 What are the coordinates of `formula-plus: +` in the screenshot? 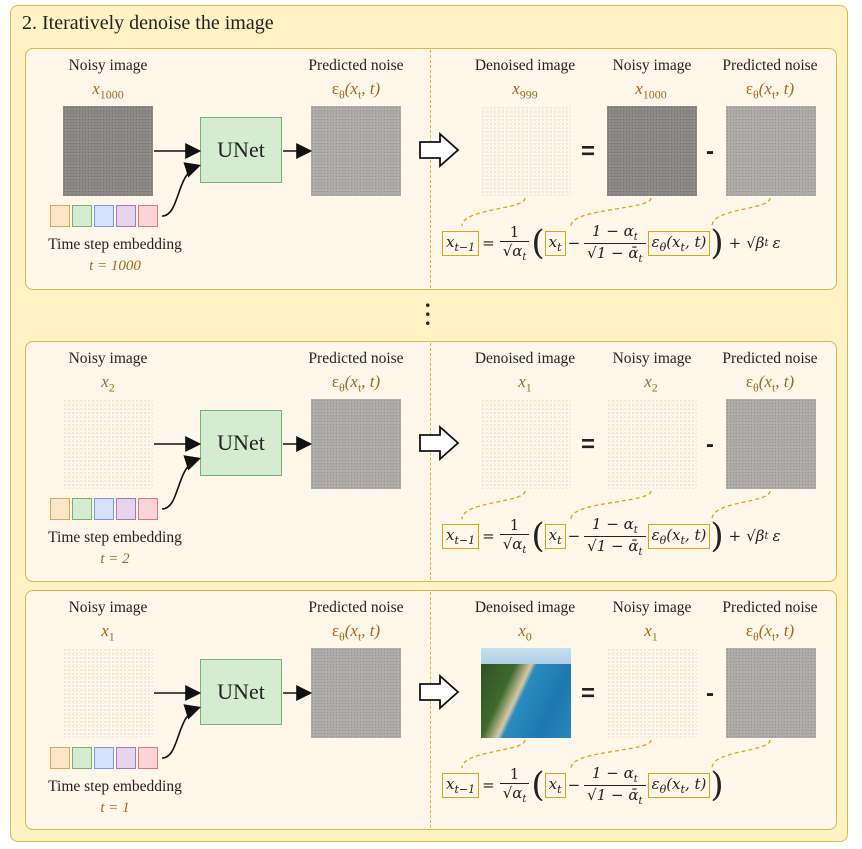 It's located at (735, 243).